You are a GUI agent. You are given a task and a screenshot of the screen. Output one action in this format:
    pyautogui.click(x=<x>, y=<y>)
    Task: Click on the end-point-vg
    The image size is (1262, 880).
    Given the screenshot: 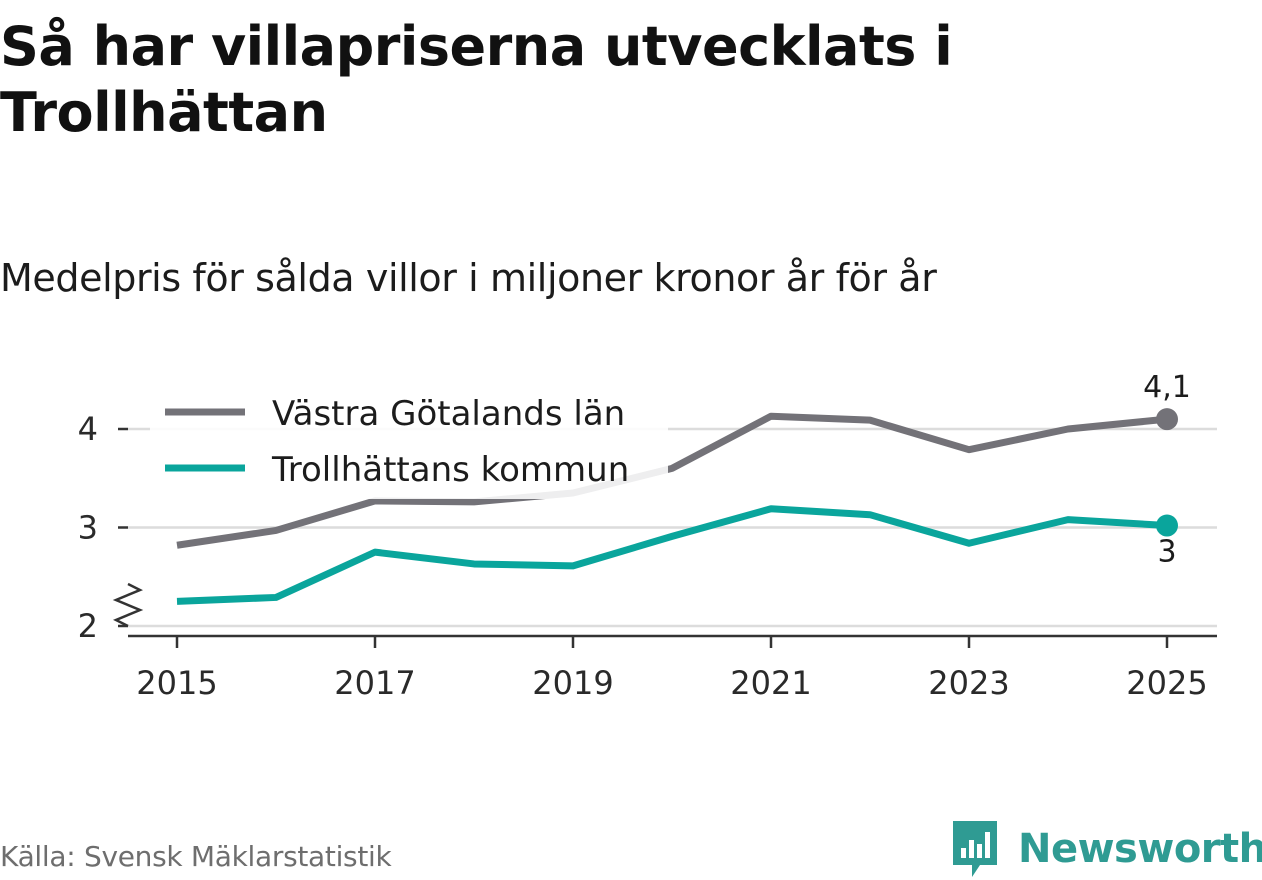 What is the action you would take?
    pyautogui.click(x=1167, y=419)
    